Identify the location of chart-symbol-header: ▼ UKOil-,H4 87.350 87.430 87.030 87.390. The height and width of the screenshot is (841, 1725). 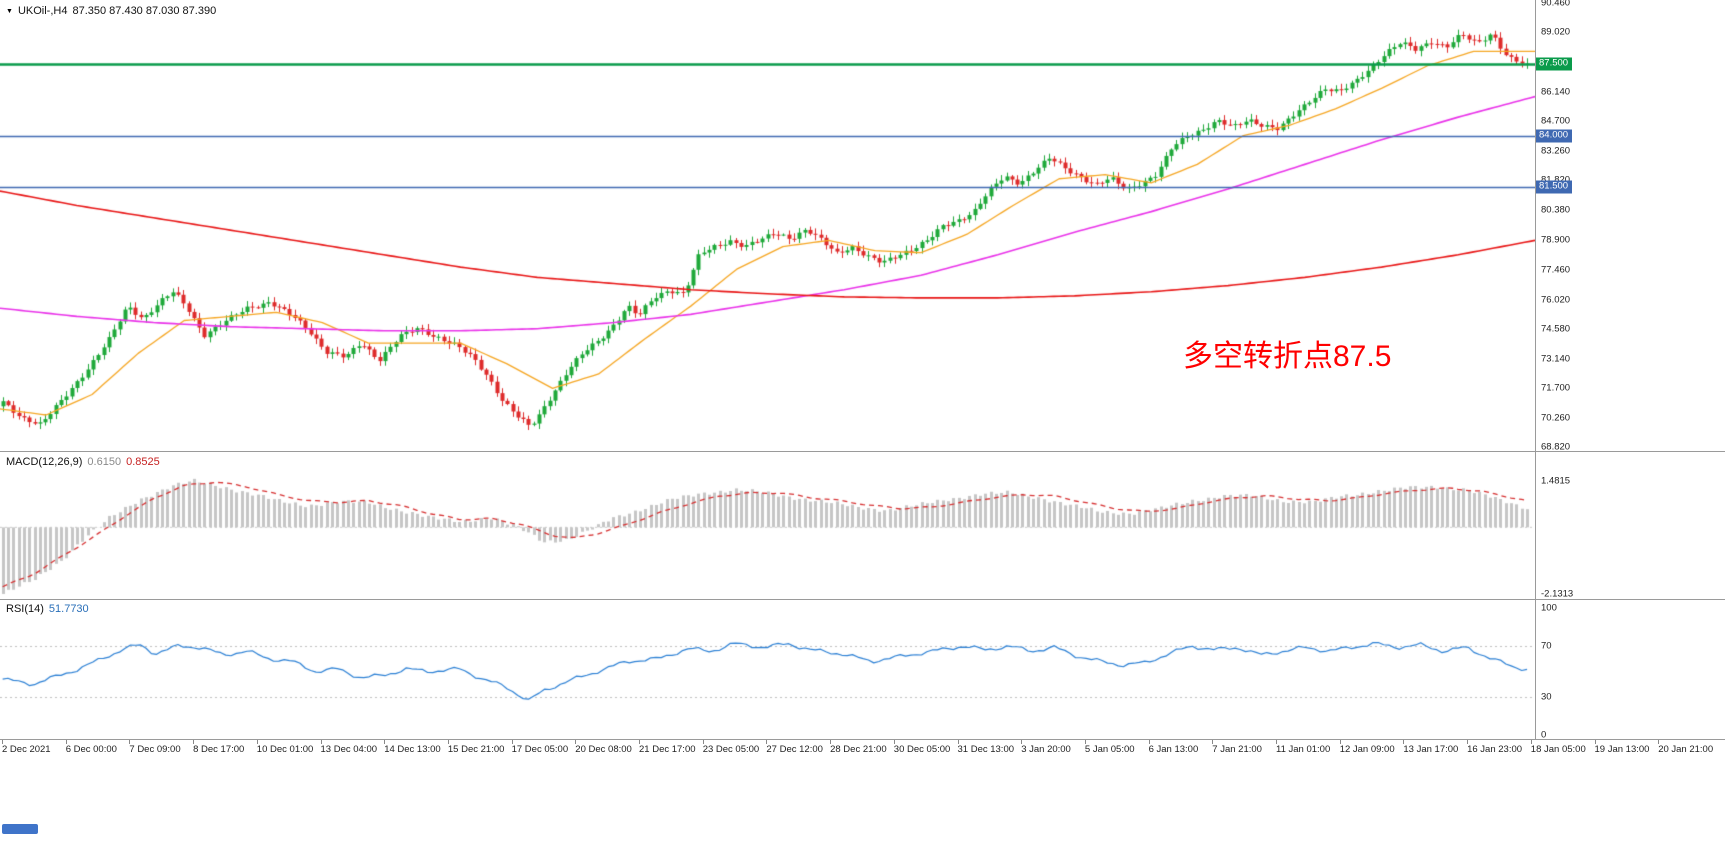
(113, 11).